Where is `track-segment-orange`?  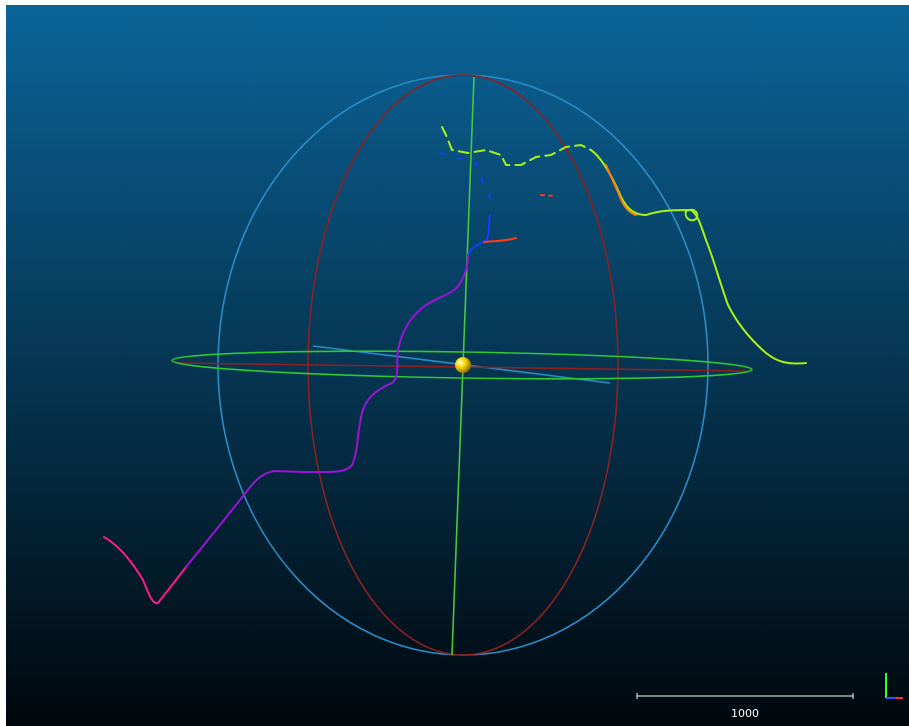 track-segment-orange is located at coordinates (500, 240).